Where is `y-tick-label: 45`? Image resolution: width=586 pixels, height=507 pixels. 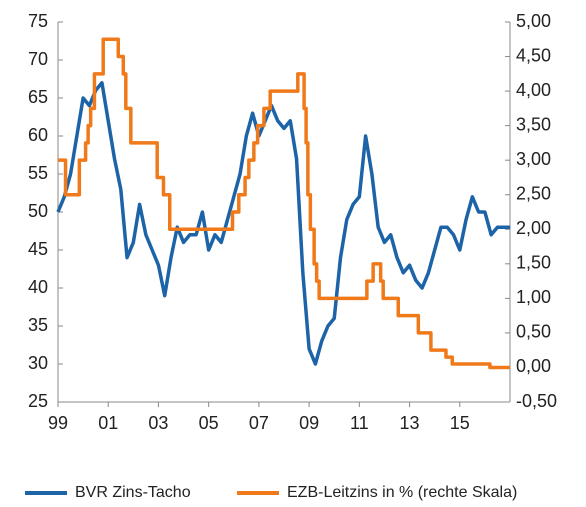
y-tick-label: 45 is located at coordinates (38, 249).